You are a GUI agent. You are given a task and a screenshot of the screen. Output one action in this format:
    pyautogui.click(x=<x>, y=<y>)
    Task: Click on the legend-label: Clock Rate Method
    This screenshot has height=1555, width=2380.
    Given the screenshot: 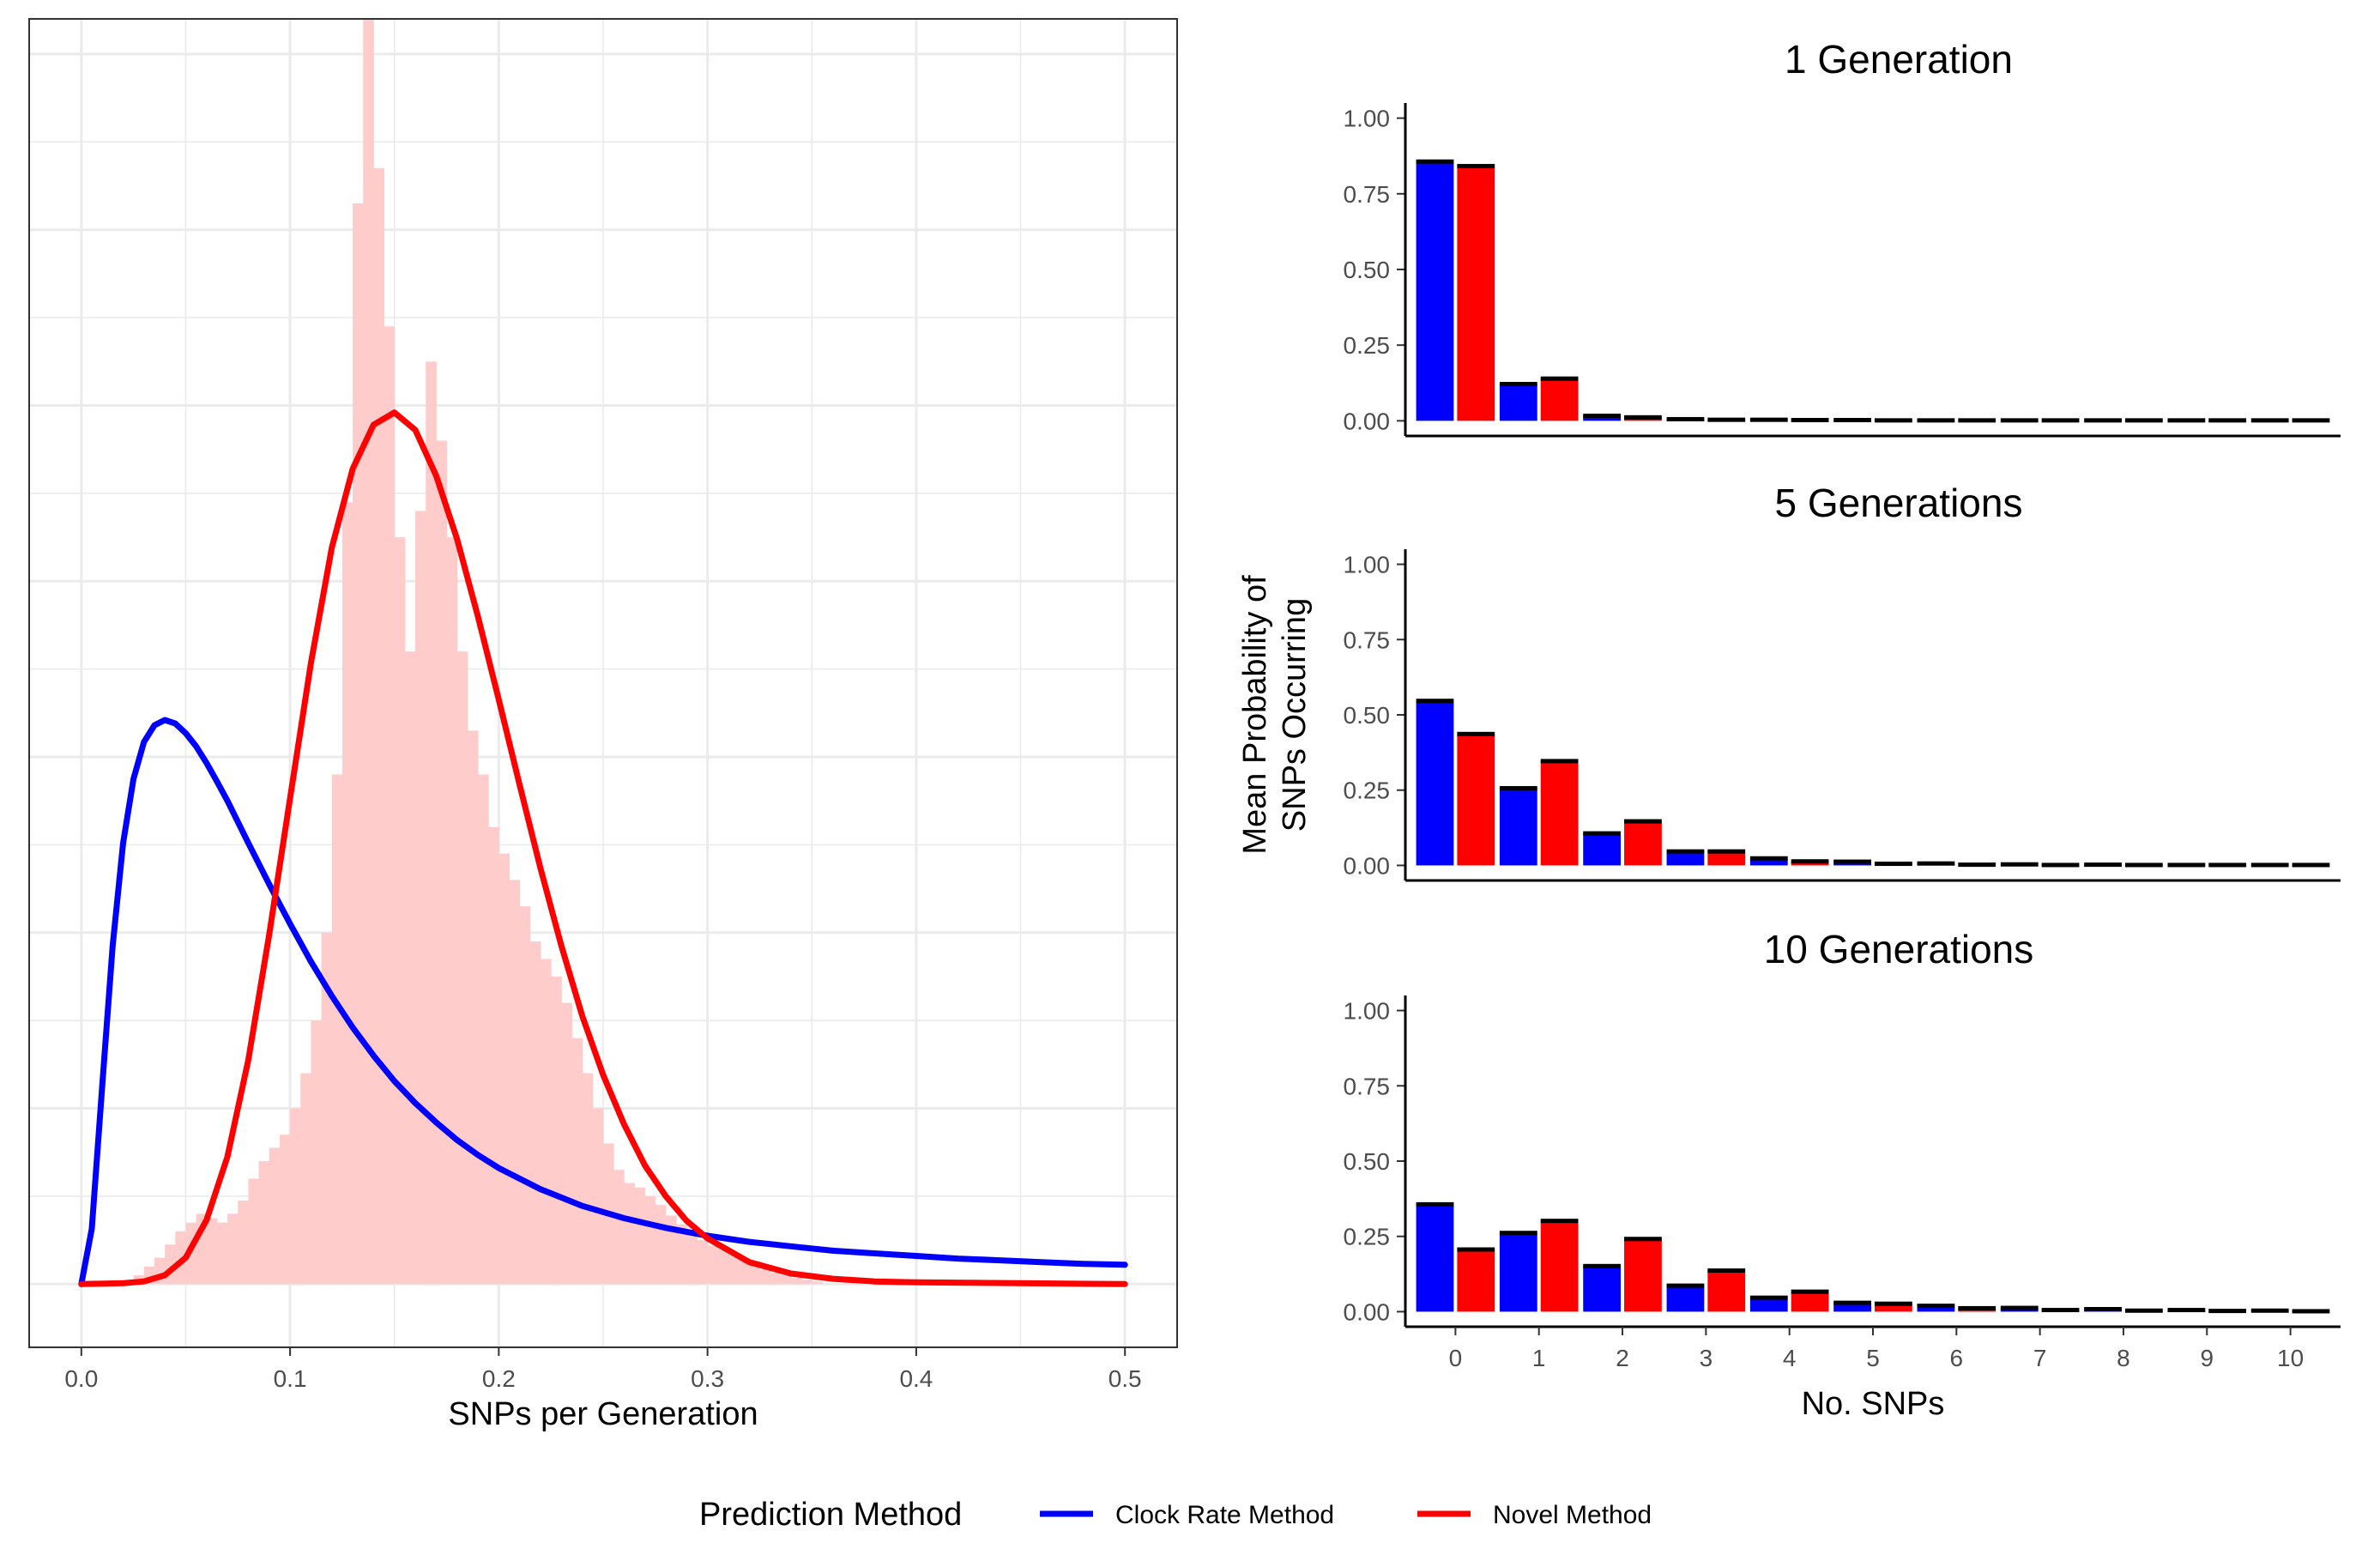 What is the action you would take?
    pyautogui.click(x=1224, y=1515)
    